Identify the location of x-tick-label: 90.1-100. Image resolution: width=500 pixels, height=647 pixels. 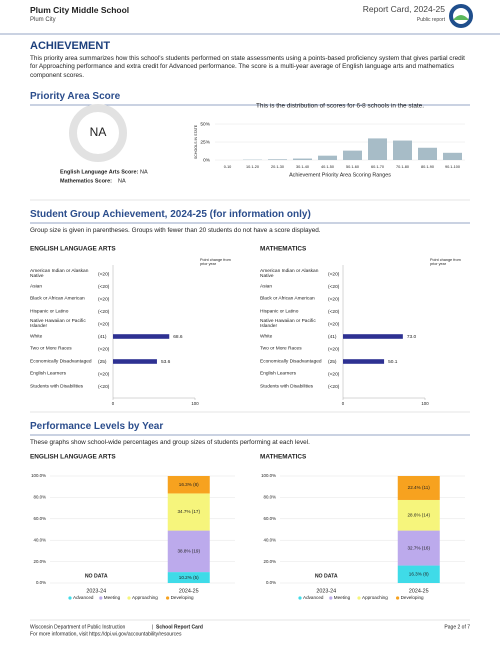
(452, 167).